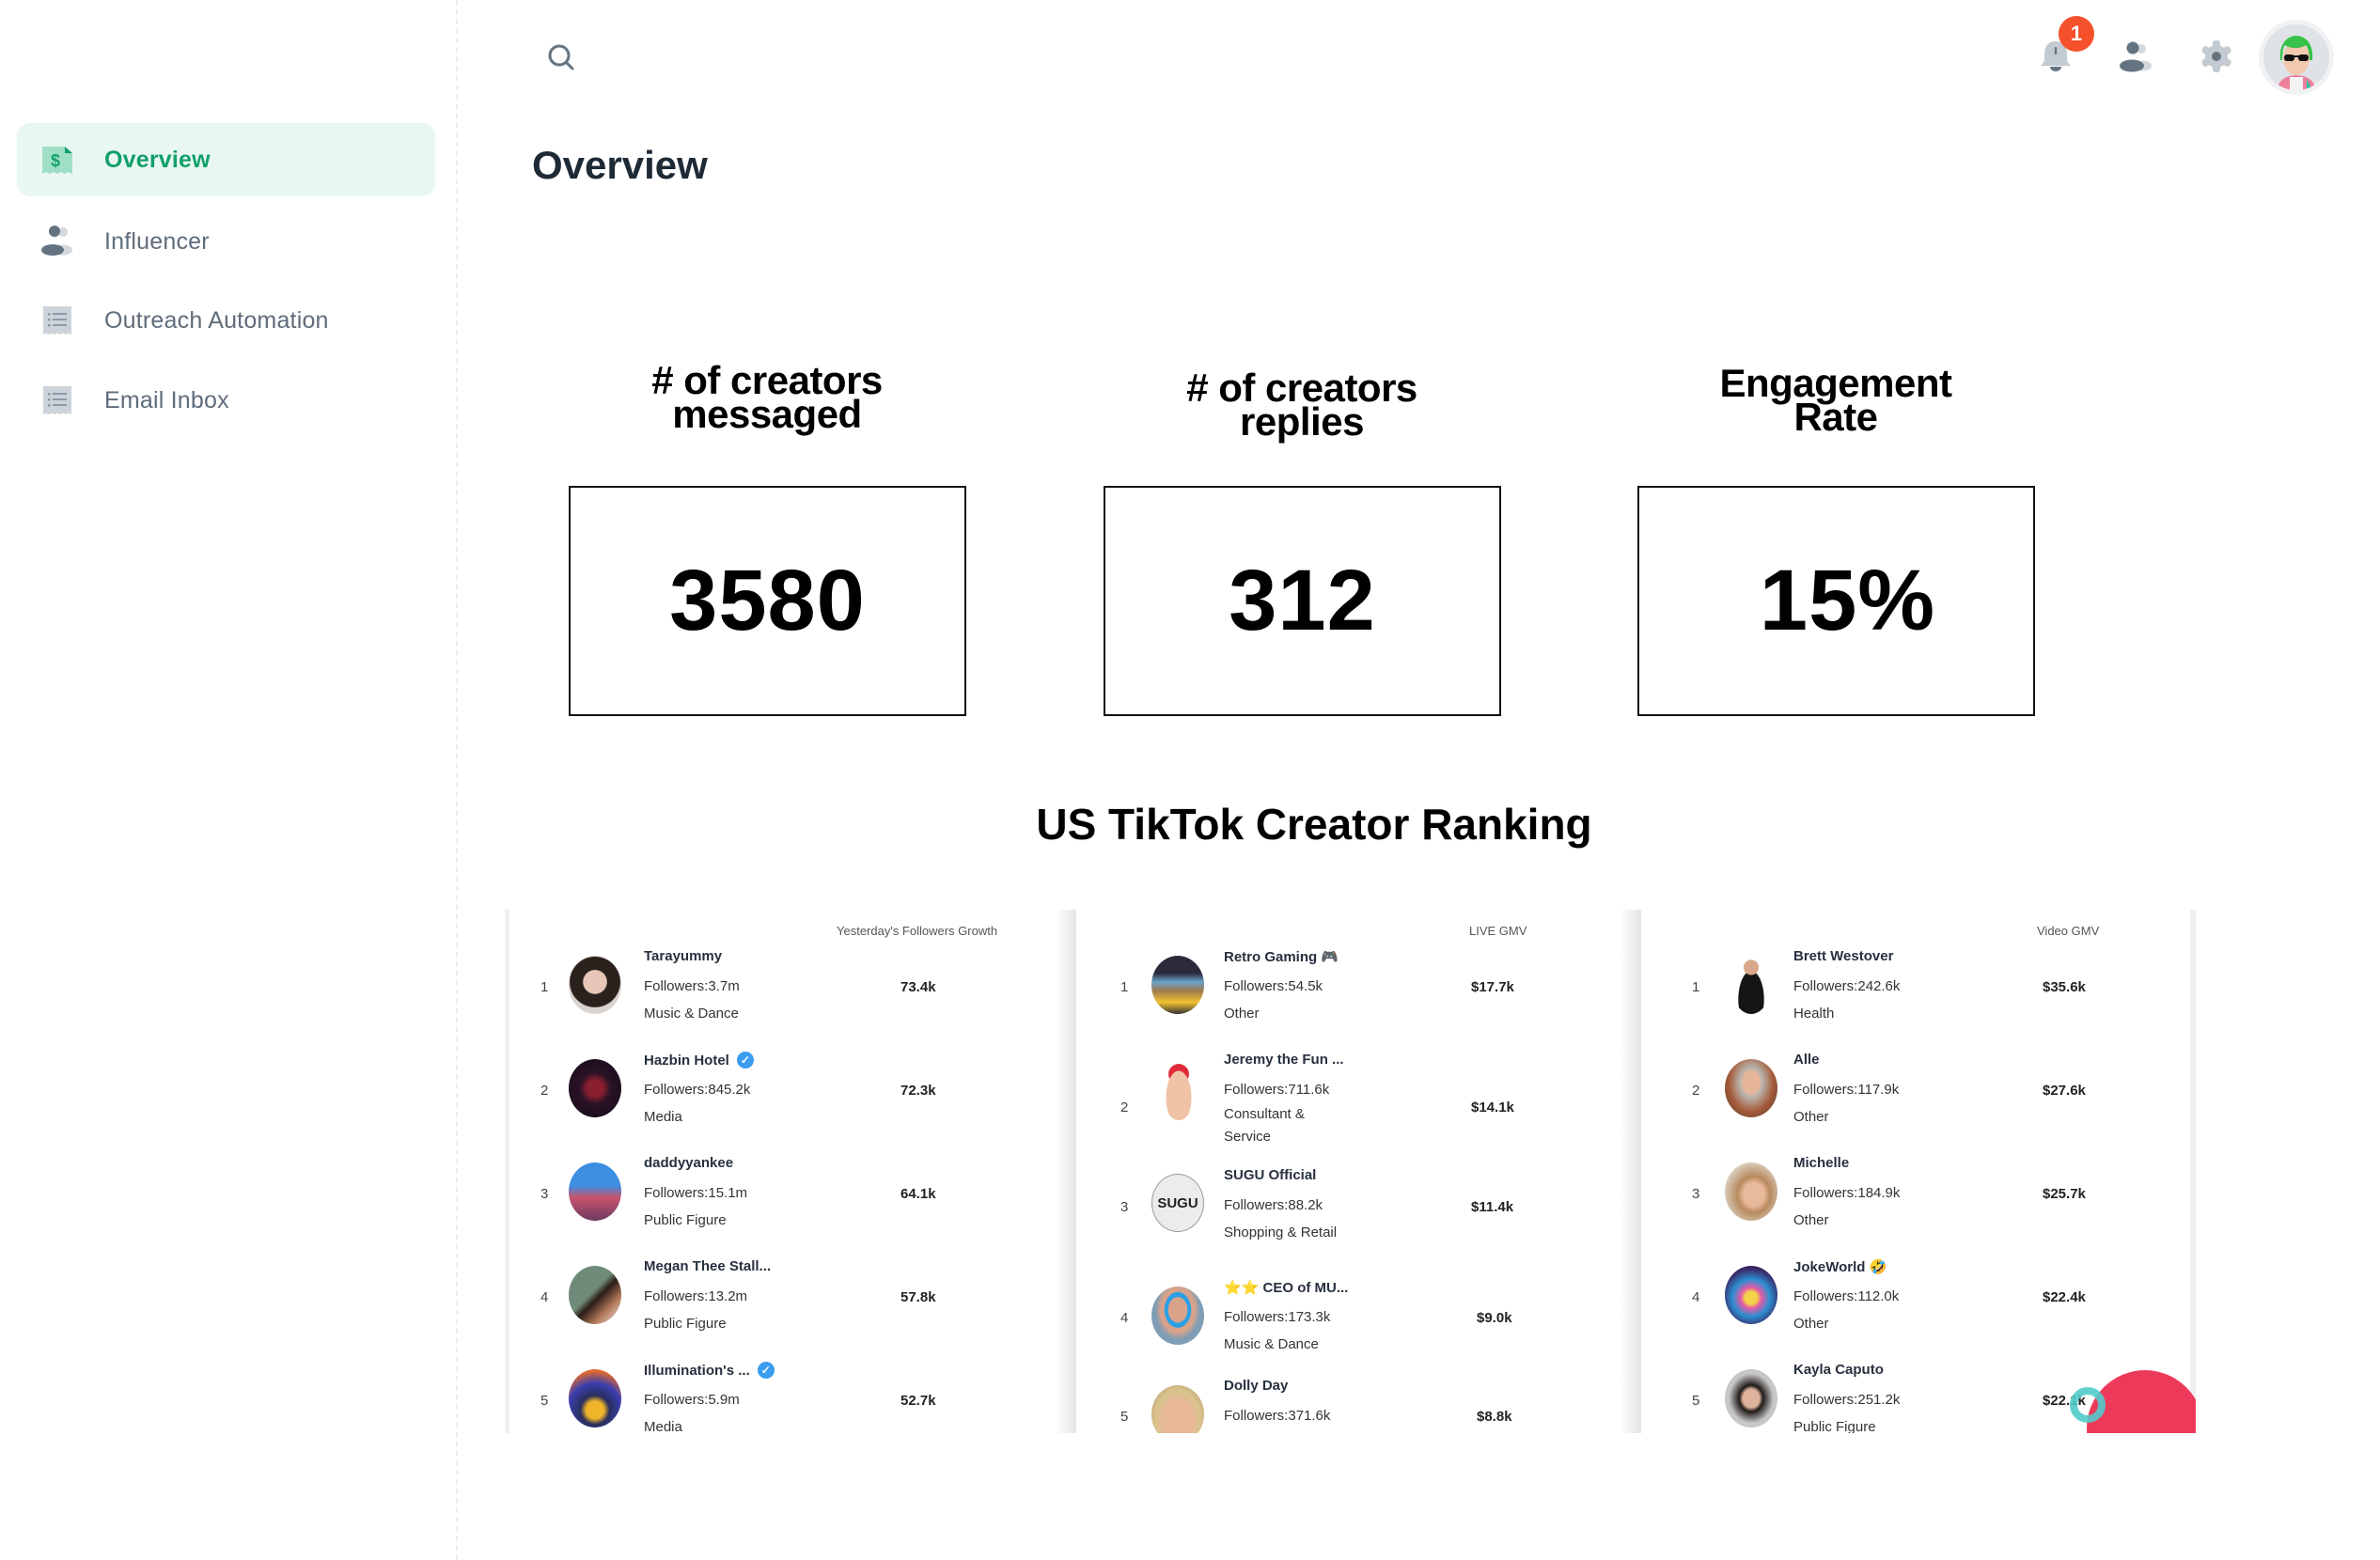 Image resolution: width=2380 pixels, height=1560 pixels. What do you see at coordinates (918, 1091) in the screenshot?
I see `creator-metric: 72.3k` at bounding box center [918, 1091].